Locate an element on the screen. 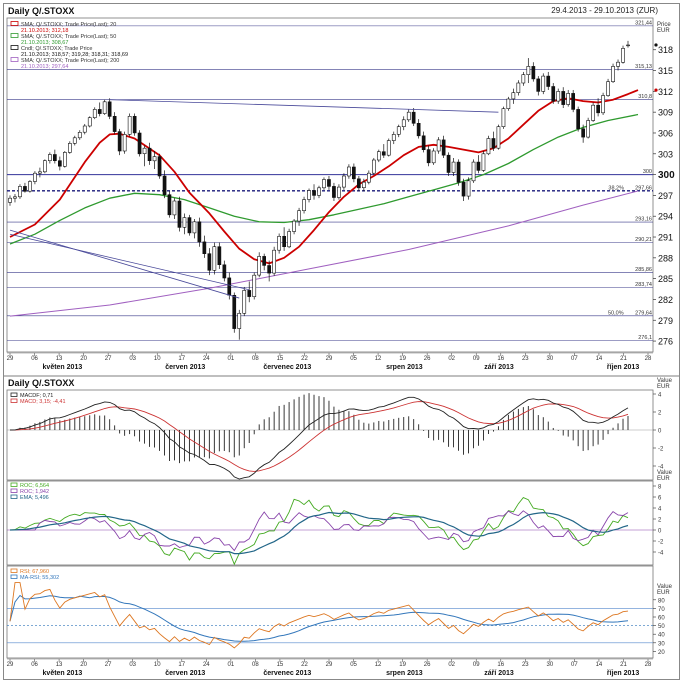 The width and height of the screenshot is (683, 688). date-tick-label: 17 is located at coordinates (181, 359).